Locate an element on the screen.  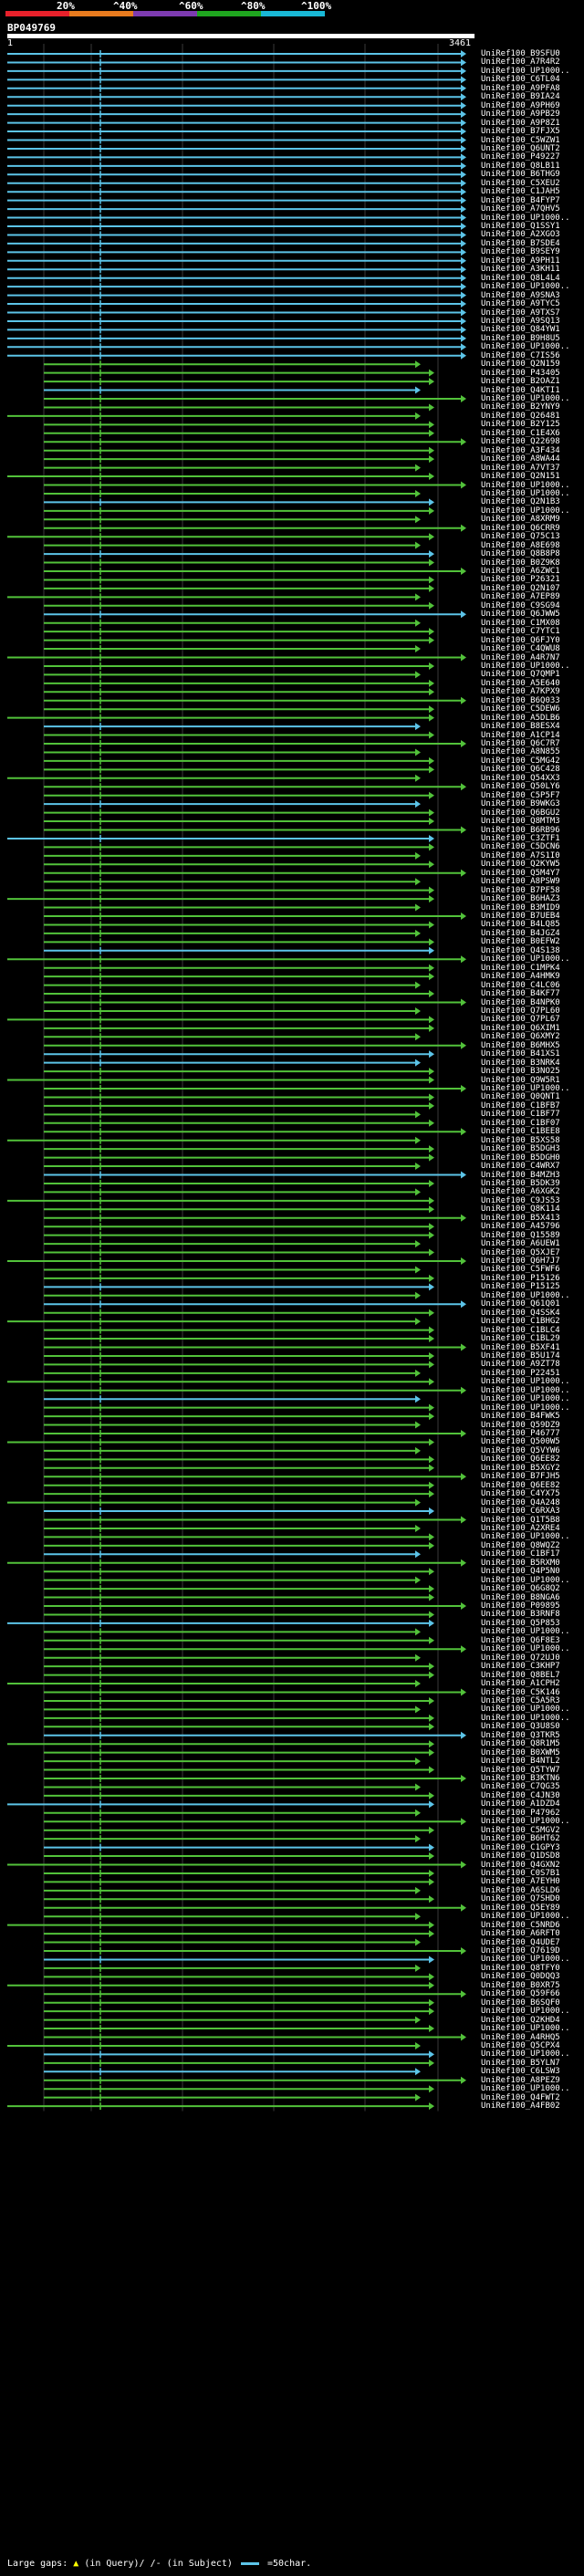
hit-label: UniRef100_C5DEW6 is located at coordinates (520, 709).